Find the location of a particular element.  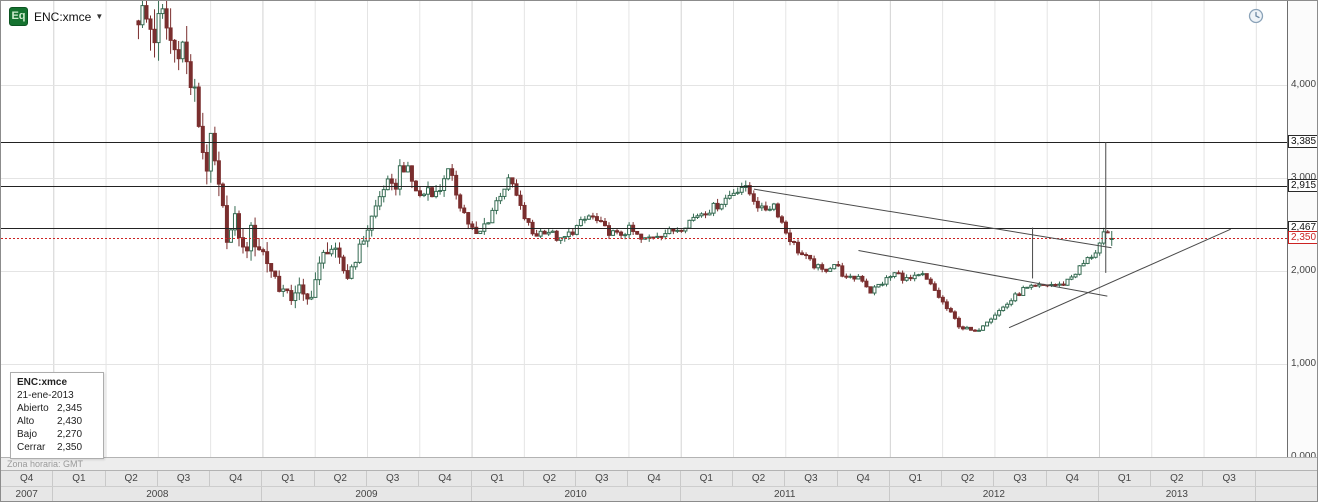

symbol-header: Eq ENC:xmce ▼ is located at coordinates (56, 16).